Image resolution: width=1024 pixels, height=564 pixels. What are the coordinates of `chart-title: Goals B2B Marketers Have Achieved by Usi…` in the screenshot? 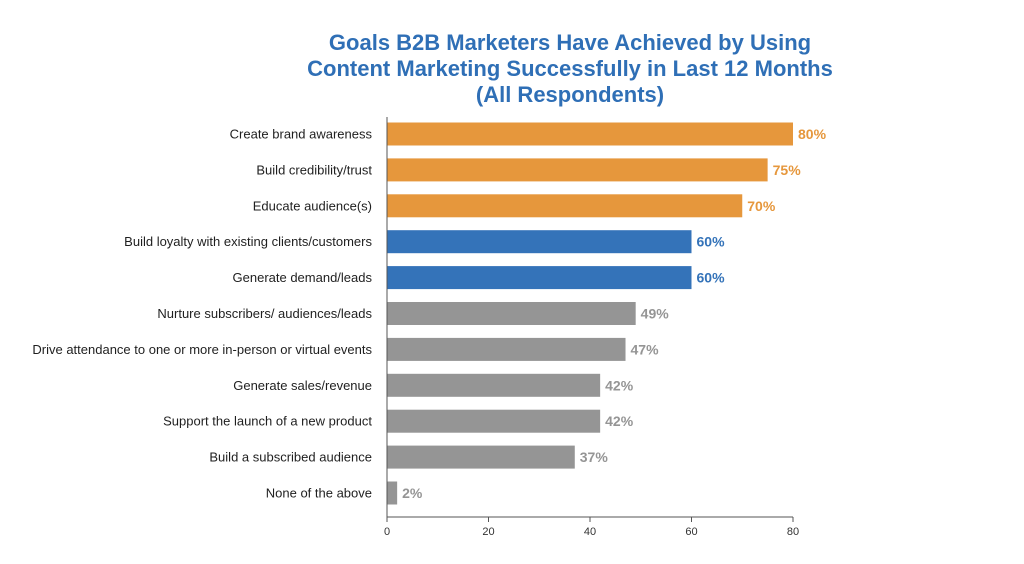 It's located at (570, 69).